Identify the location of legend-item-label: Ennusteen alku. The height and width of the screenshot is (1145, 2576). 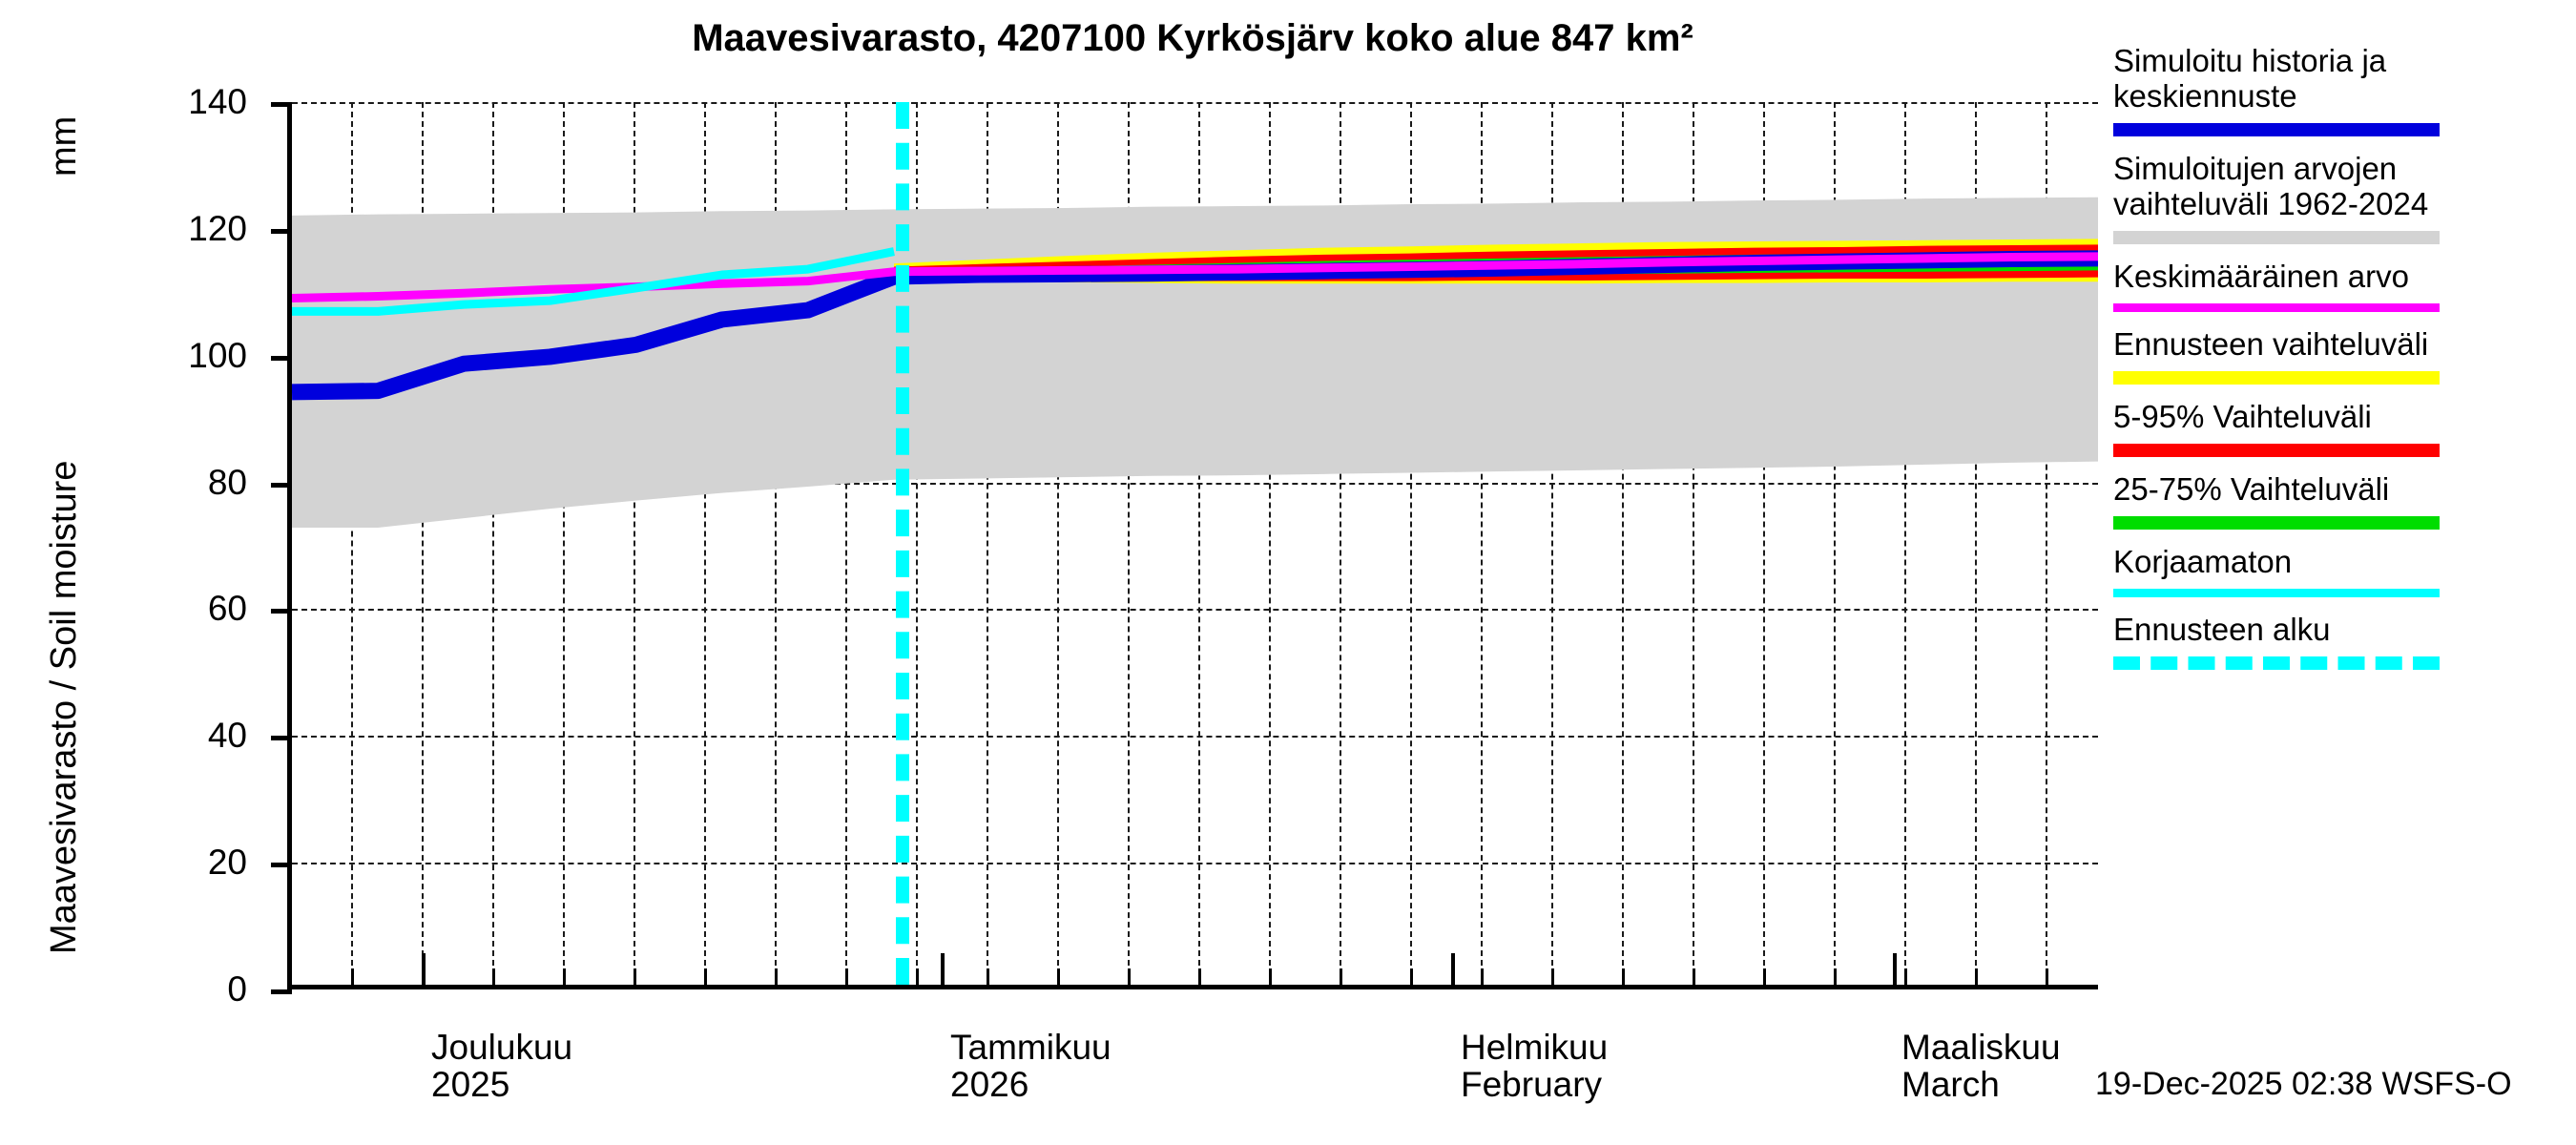
(2222, 629).